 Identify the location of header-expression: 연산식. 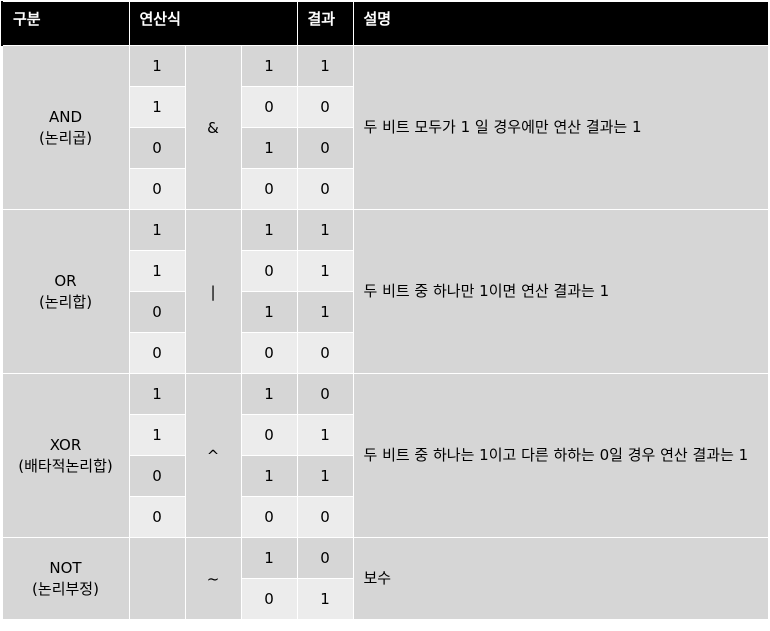
(213, 23).